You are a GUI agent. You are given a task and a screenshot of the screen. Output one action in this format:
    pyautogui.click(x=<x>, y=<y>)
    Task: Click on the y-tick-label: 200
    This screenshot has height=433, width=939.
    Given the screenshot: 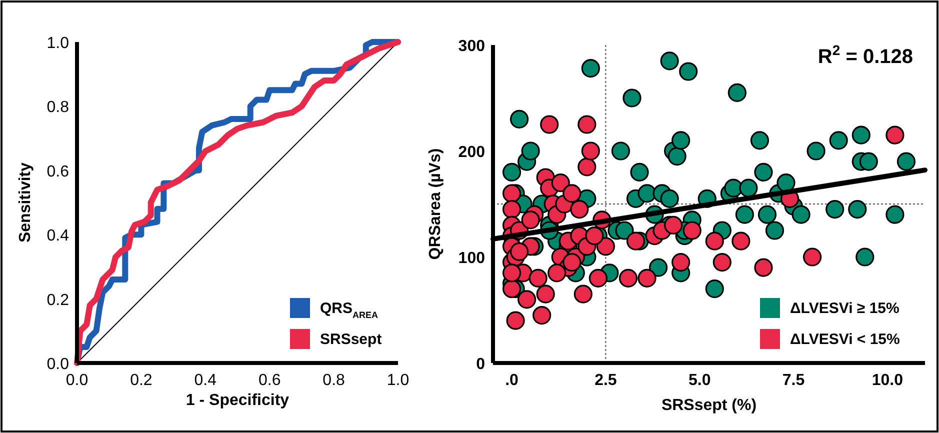 What is the action you would take?
    pyautogui.click(x=472, y=152)
    